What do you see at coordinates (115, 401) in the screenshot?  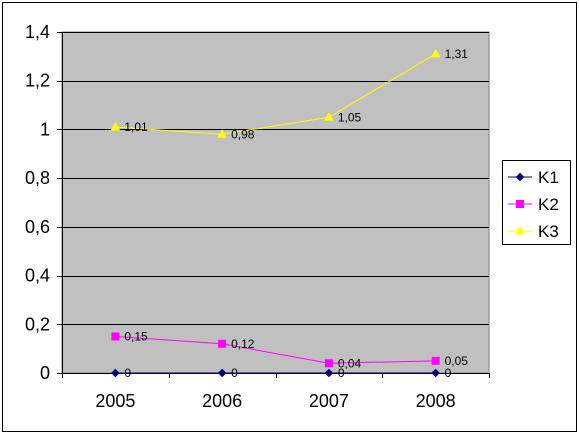 I see `x-tick-label: 2005` at bounding box center [115, 401].